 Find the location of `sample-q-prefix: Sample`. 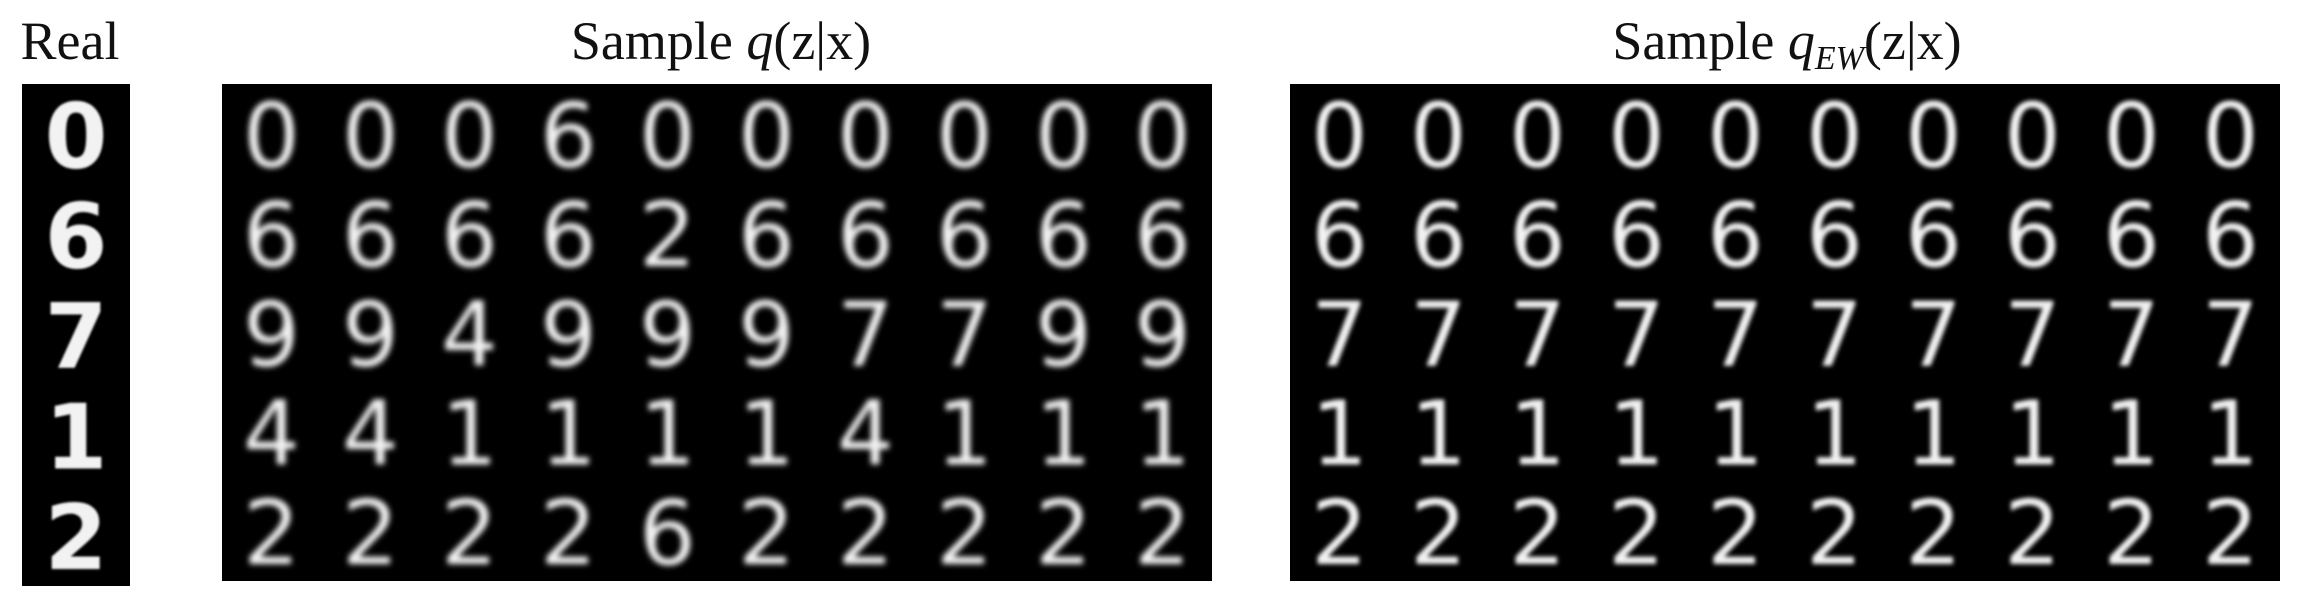

sample-q-prefix: Sample is located at coordinates (658, 41).